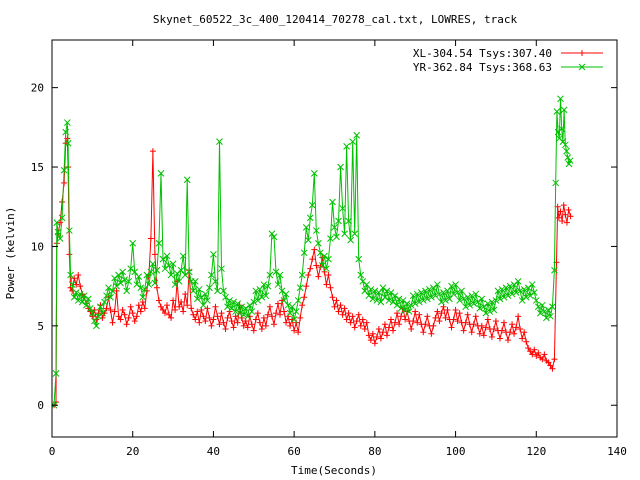 This screenshot has height=480, width=640. I want to click on legend-label: YR-362.84 Tsys:368.63, so click(482, 67).